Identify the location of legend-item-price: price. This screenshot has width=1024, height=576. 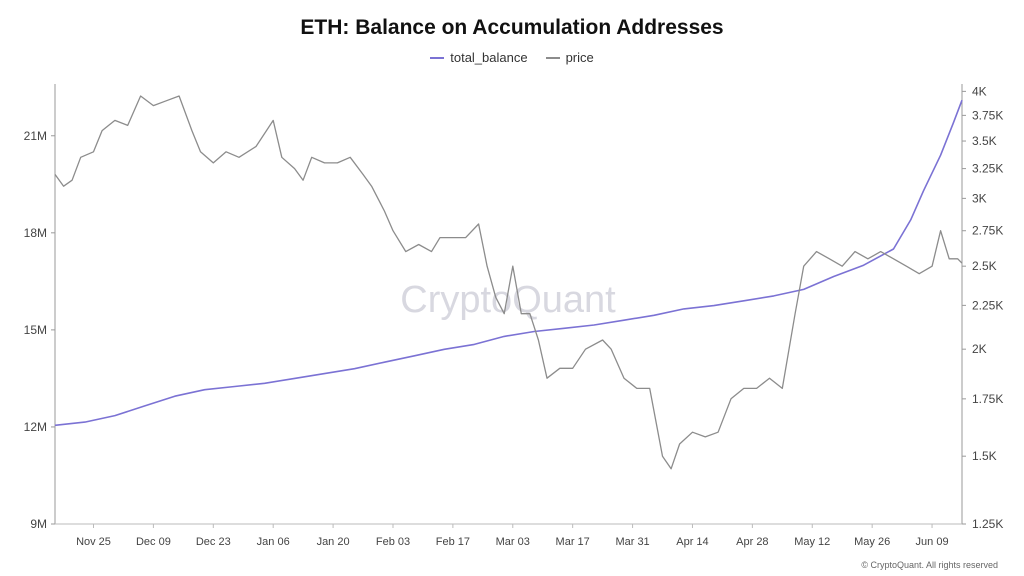
(569, 57).